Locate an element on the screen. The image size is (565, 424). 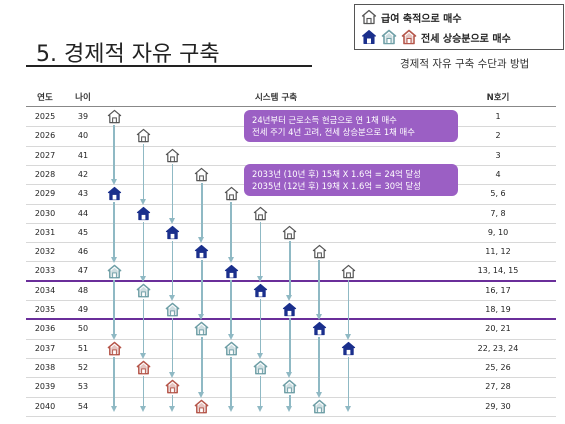
row-age: 39 is located at coordinates (83, 116).